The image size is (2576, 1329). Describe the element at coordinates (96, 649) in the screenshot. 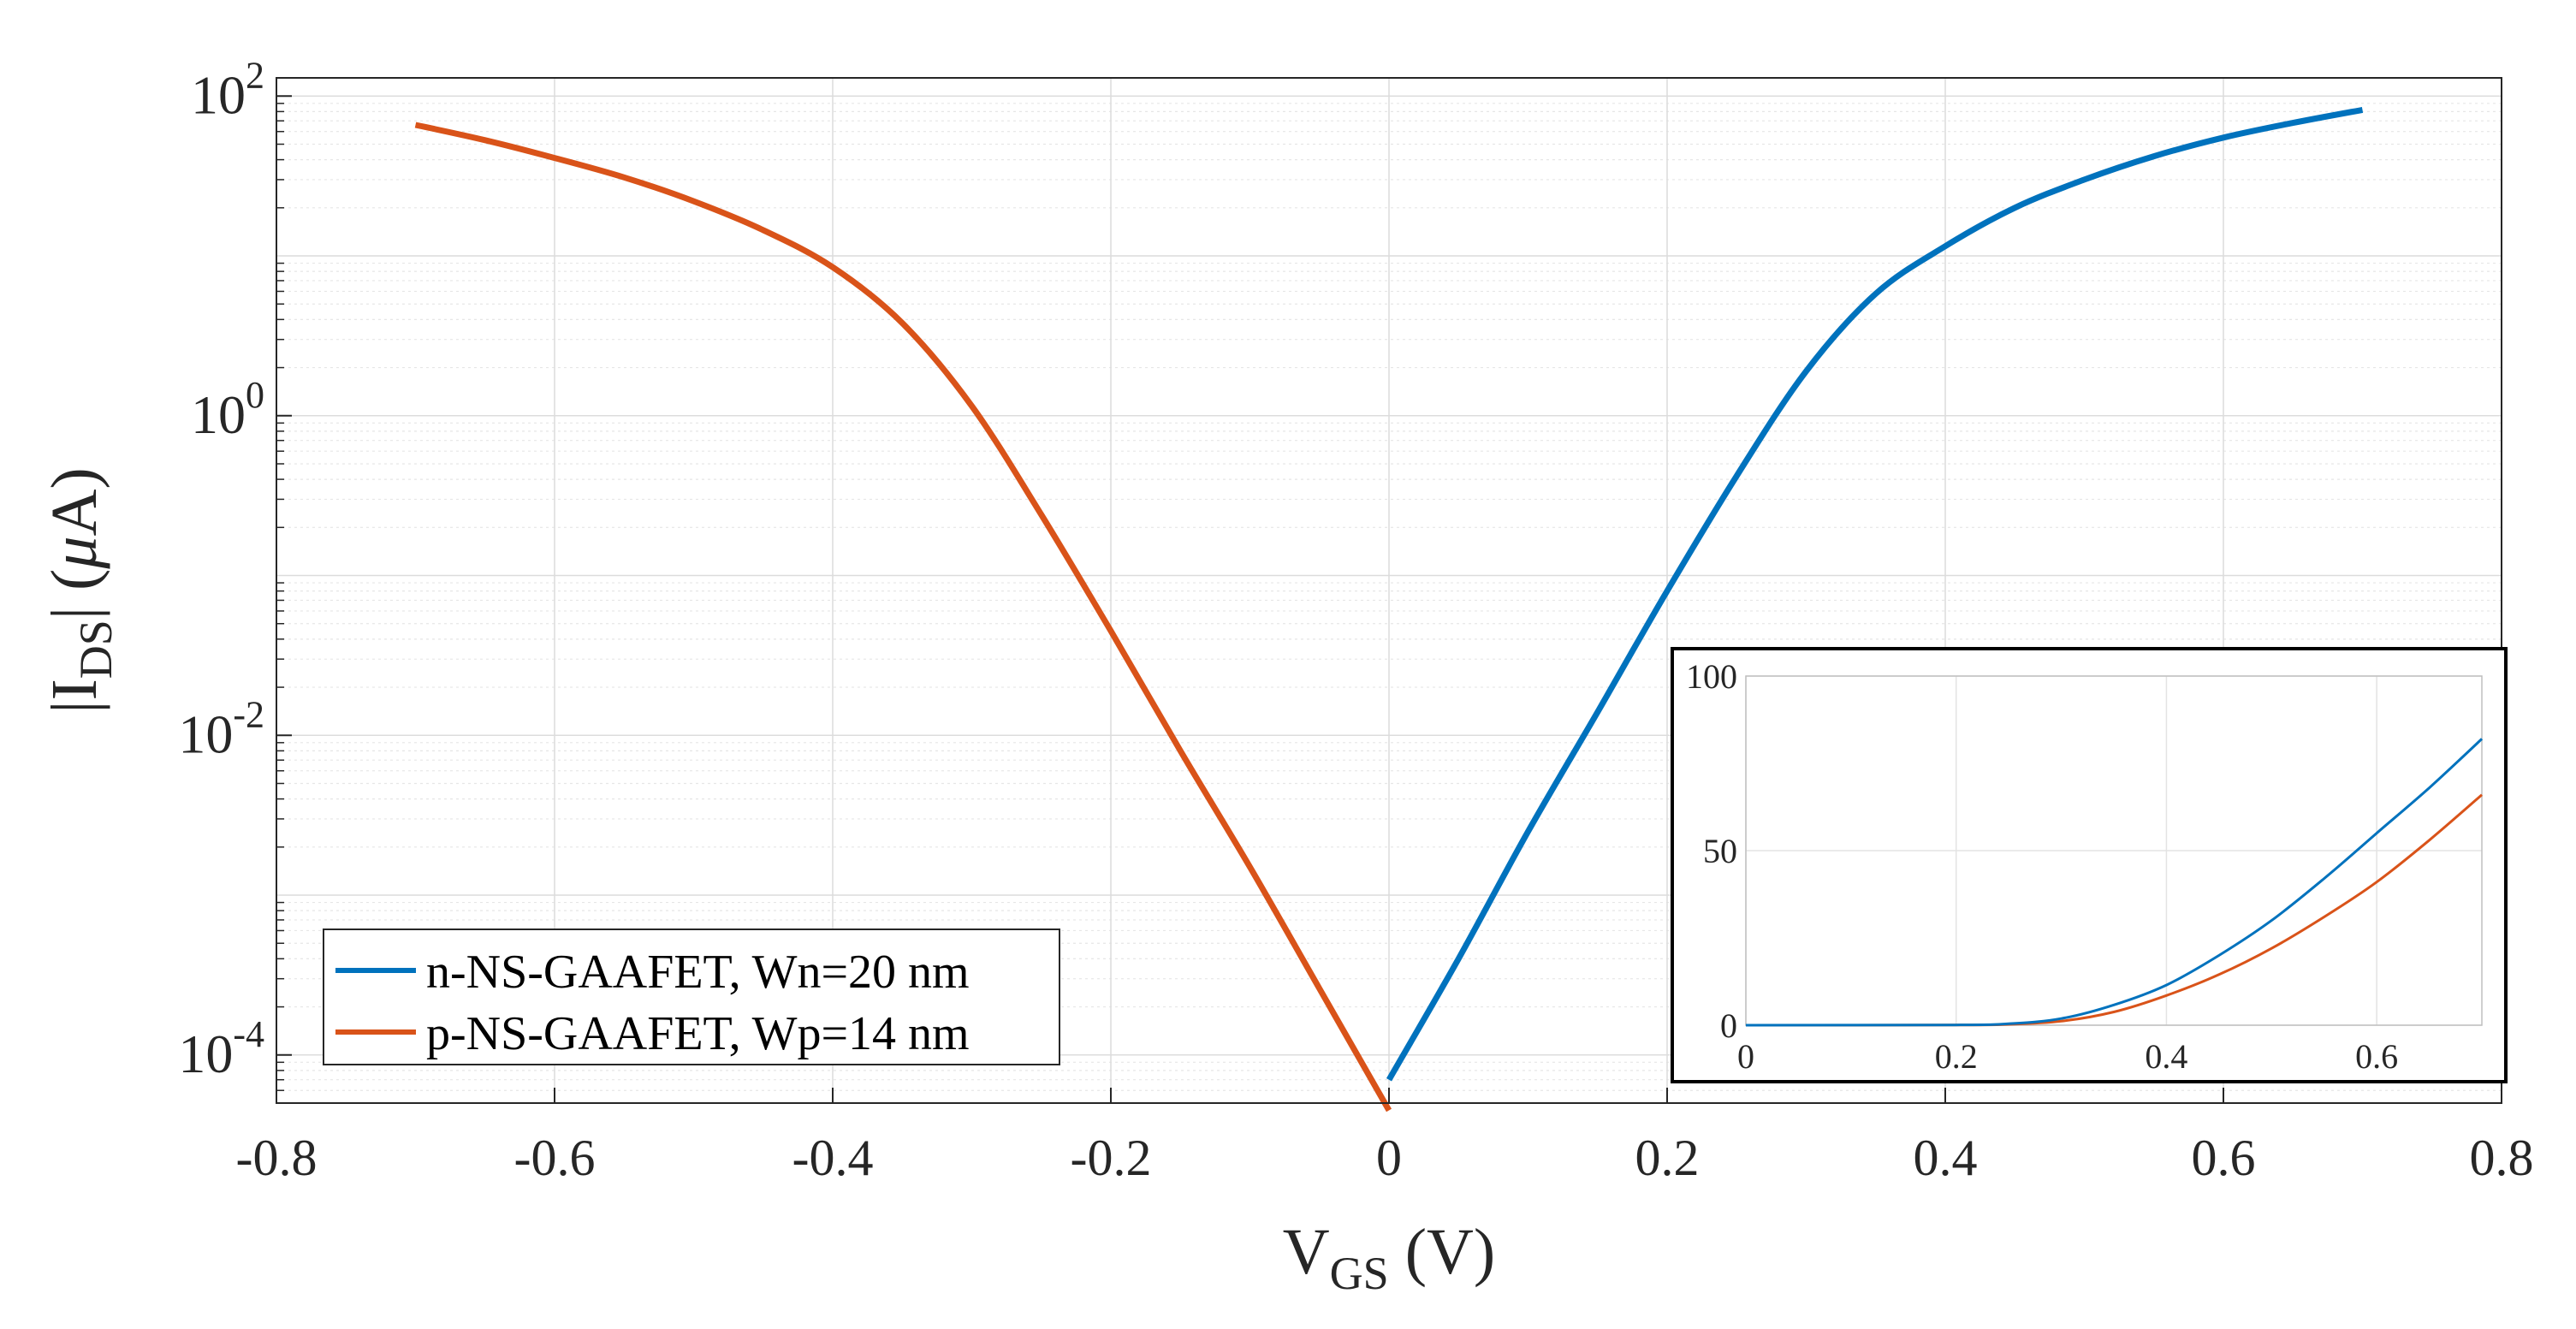

I see `y-axis-title-sub: DS` at that location.